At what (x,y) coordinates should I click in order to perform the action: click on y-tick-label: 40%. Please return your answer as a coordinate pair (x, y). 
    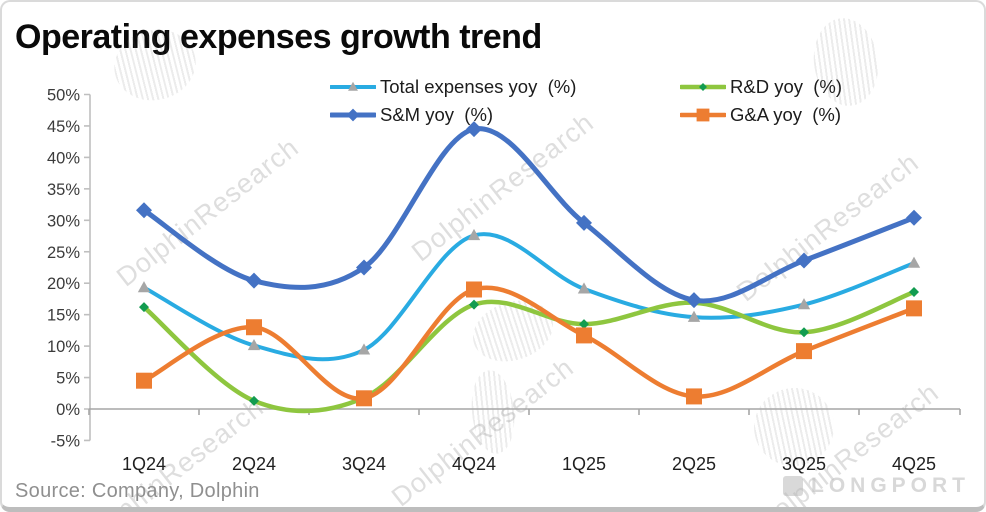
    Looking at the image, I should click on (63, 158).